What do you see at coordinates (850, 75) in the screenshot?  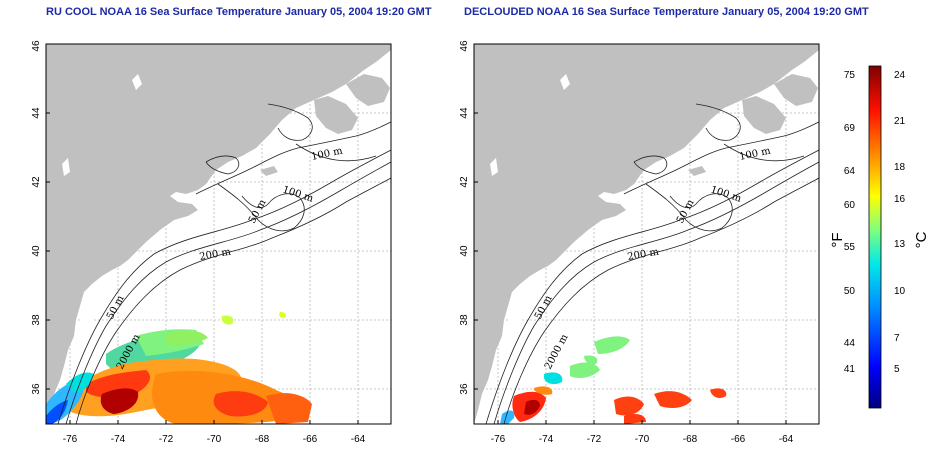 I see `fahrenheit-tick: 75` at bounding box center [850, 75].